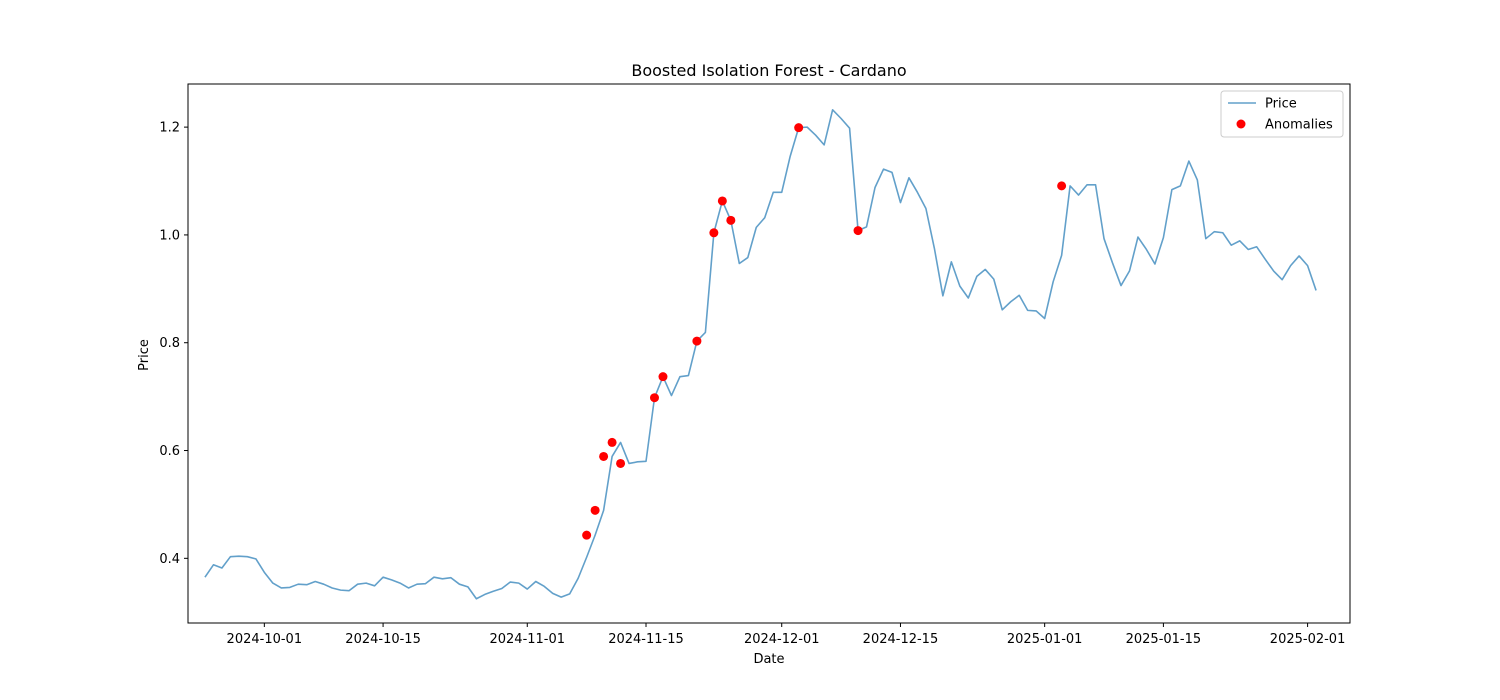  What do you see at coordinates (169, 343) in the screenshot?
I see `y-tick-label: 0.8` at bounding box center [169, 343].